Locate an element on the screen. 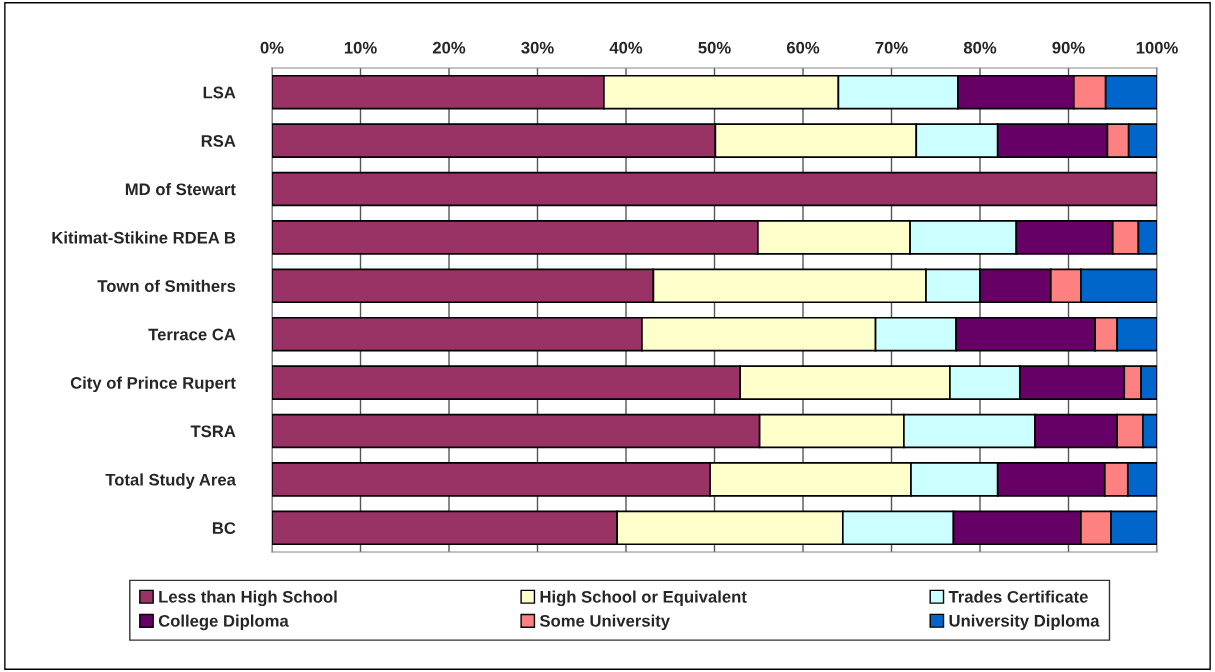 Image resolution: width=1215 pixels, height=672 pixels. legend-label: College Diploma is located at coordinates (223, 622).